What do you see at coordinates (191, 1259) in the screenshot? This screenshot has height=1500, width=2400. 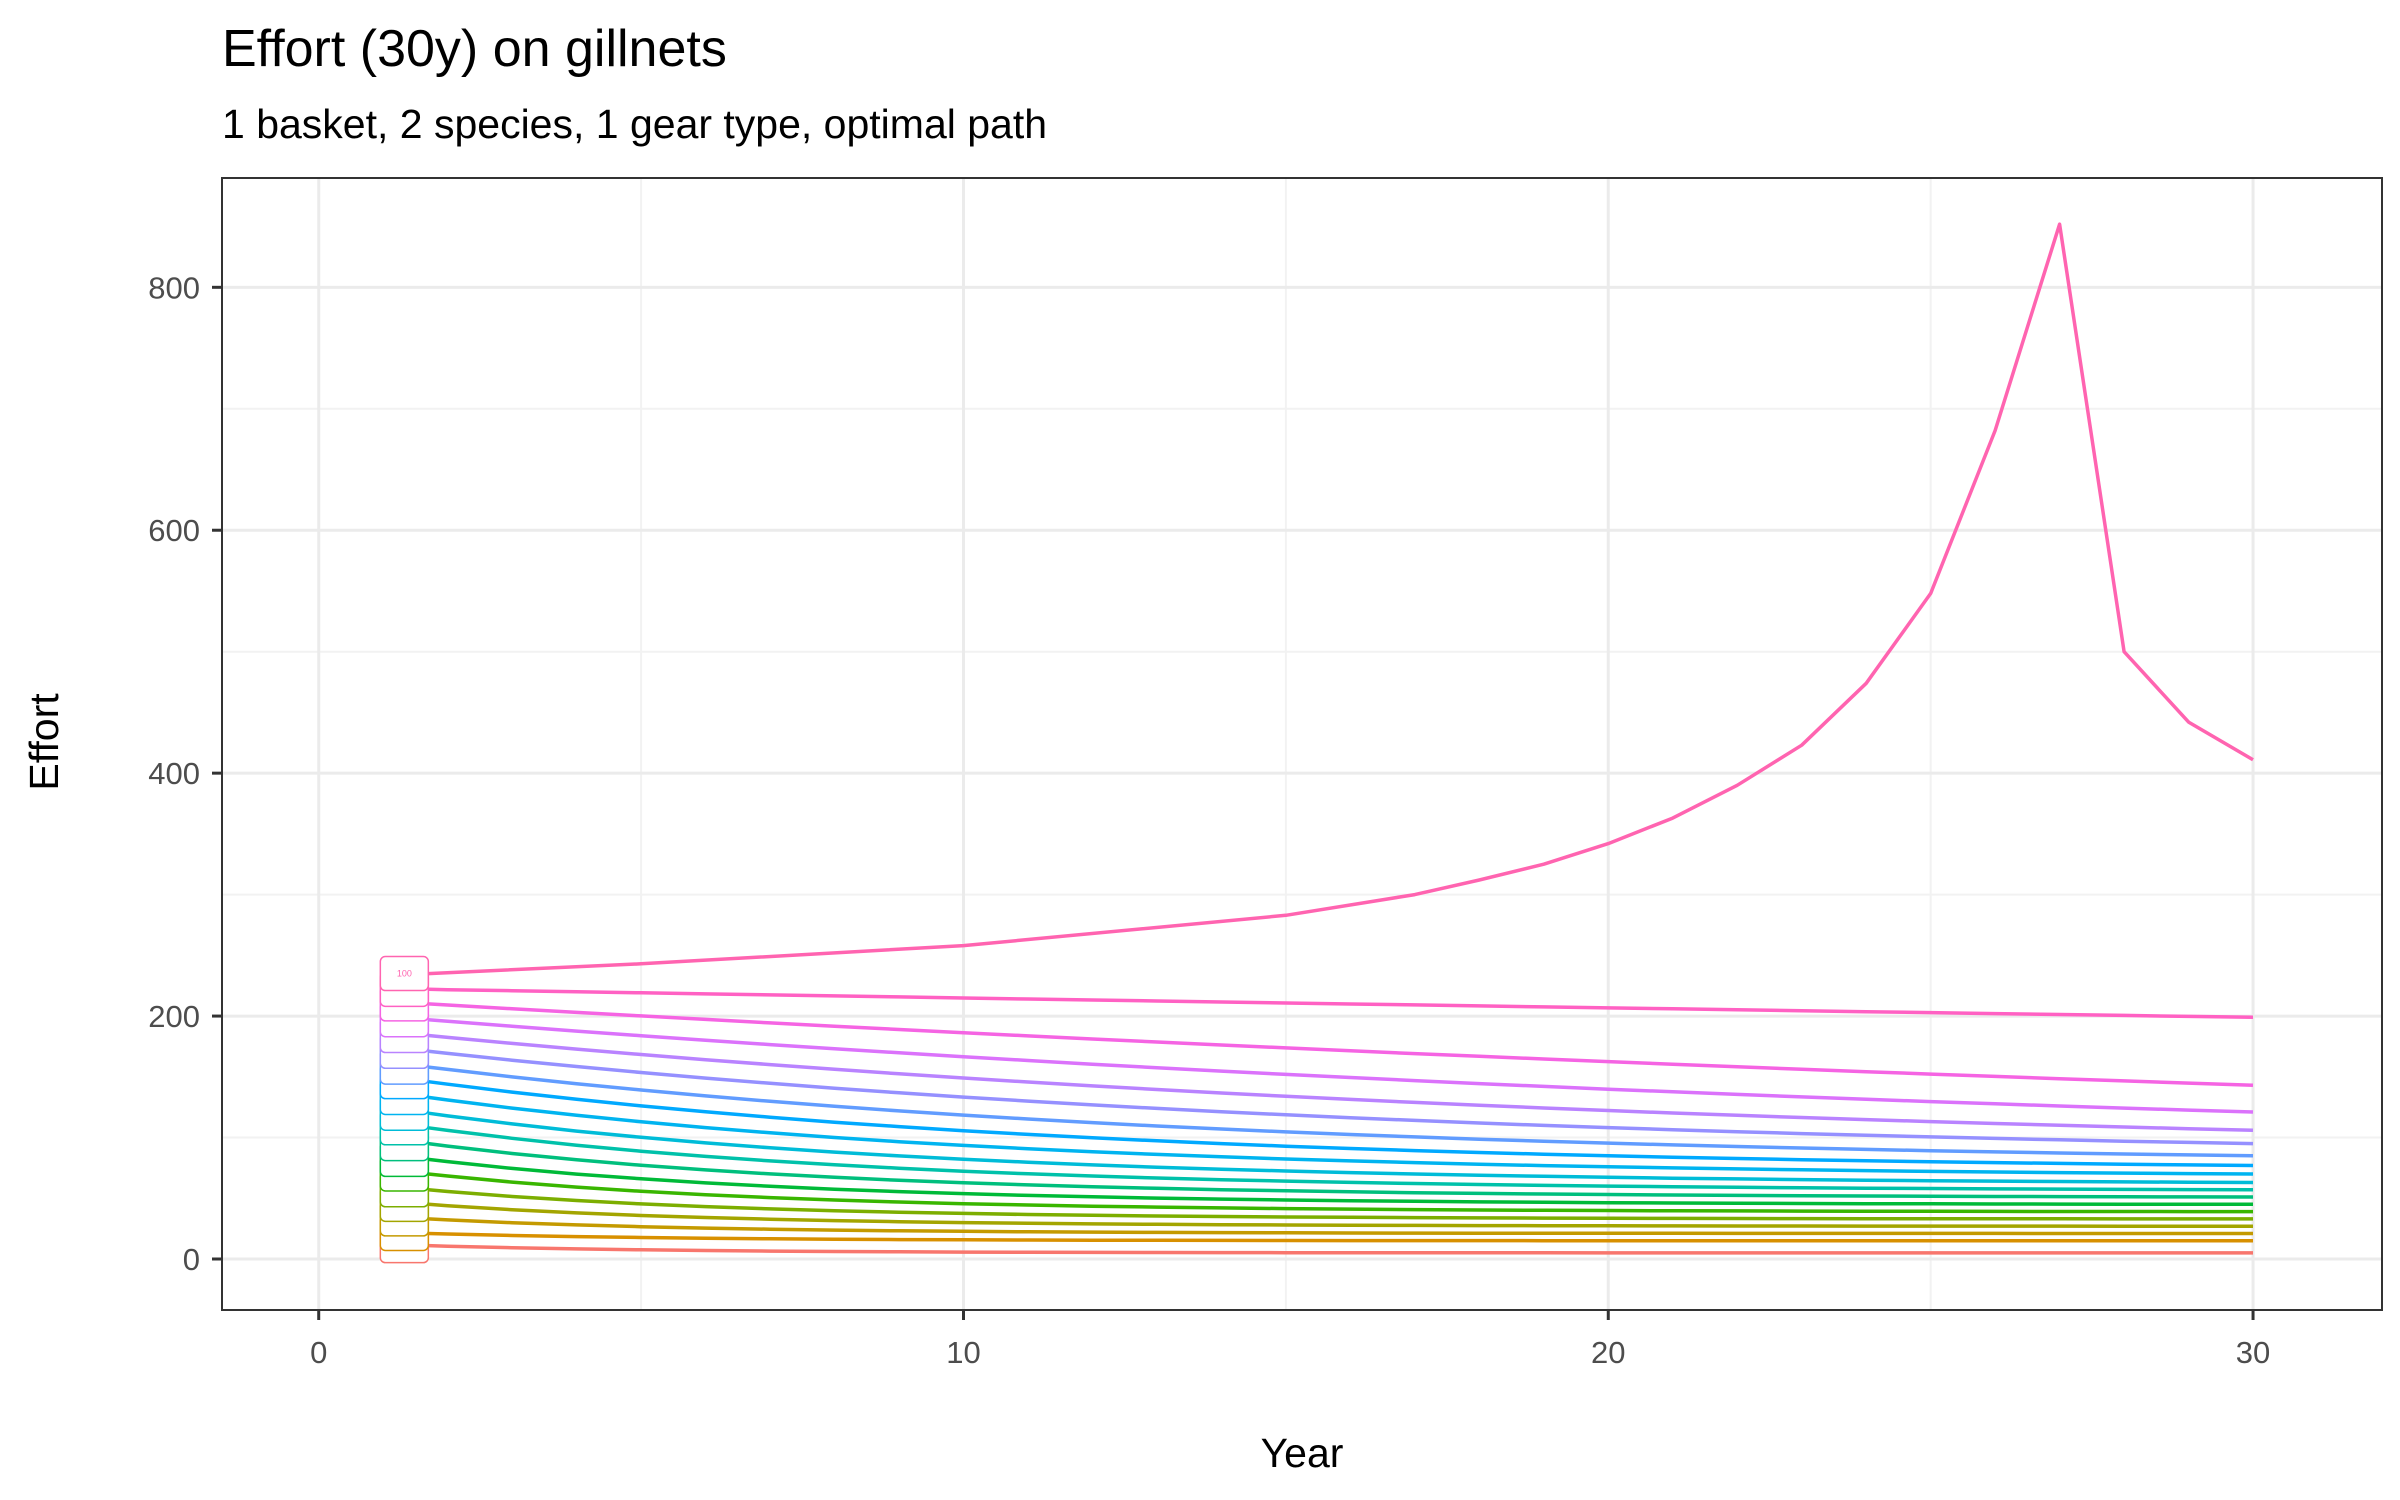 I see `y-tick-label: 0` at bounding box center [191, 1259].